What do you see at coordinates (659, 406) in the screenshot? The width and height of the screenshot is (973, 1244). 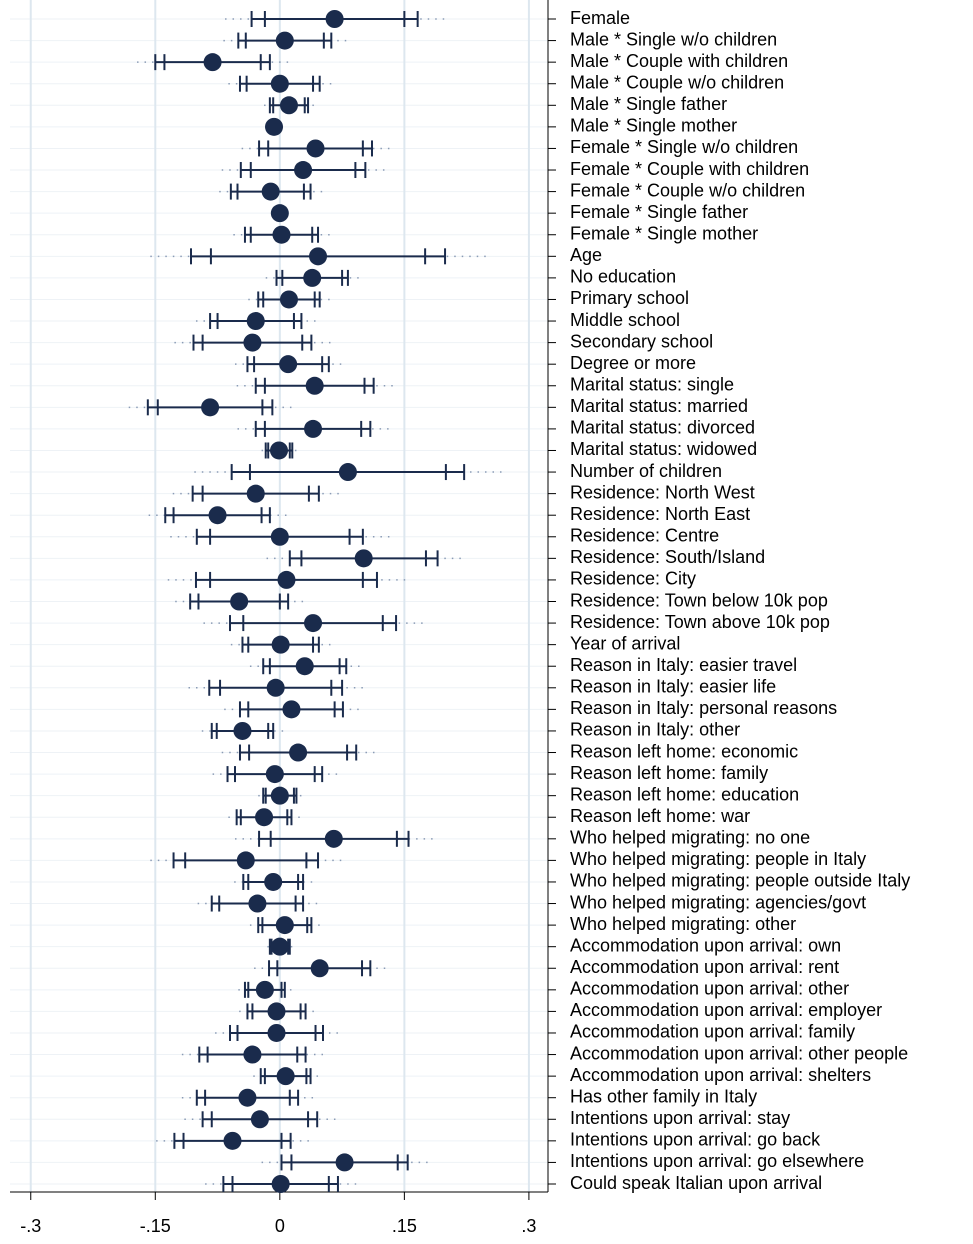 I see `y-tick-label: Marital status: married` at bounding box center [659, 406].